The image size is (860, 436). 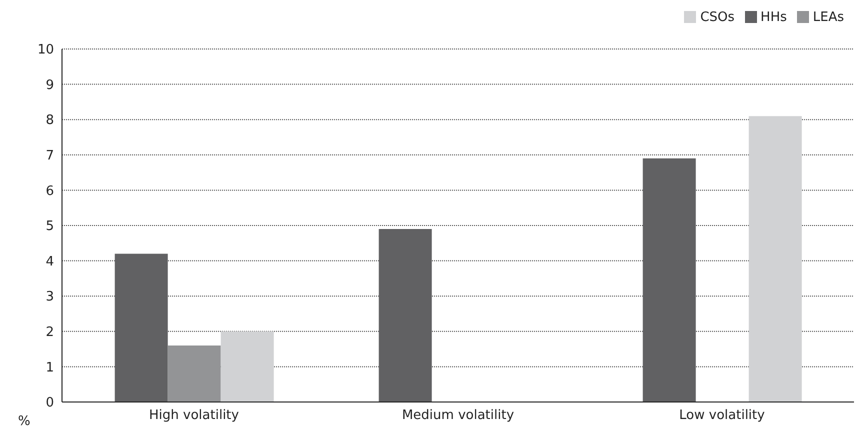 I want to click on legend-label: LEAs, so click(x=828, y=17).